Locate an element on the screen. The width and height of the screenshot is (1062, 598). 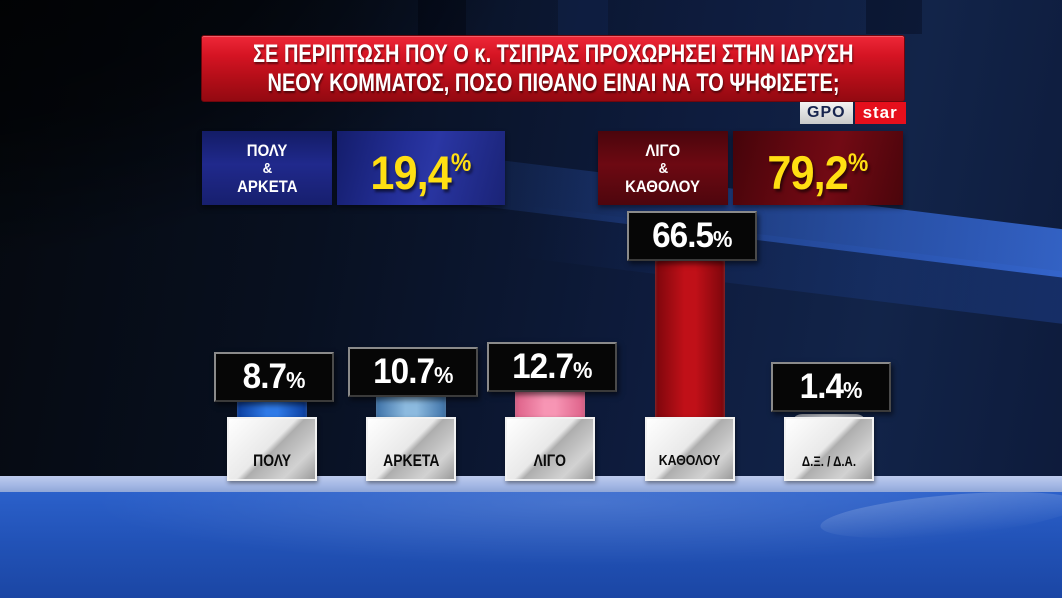
bar-3-category-box: ΚΑΘΟΛΟΥ is located at coordinates (690, 449).